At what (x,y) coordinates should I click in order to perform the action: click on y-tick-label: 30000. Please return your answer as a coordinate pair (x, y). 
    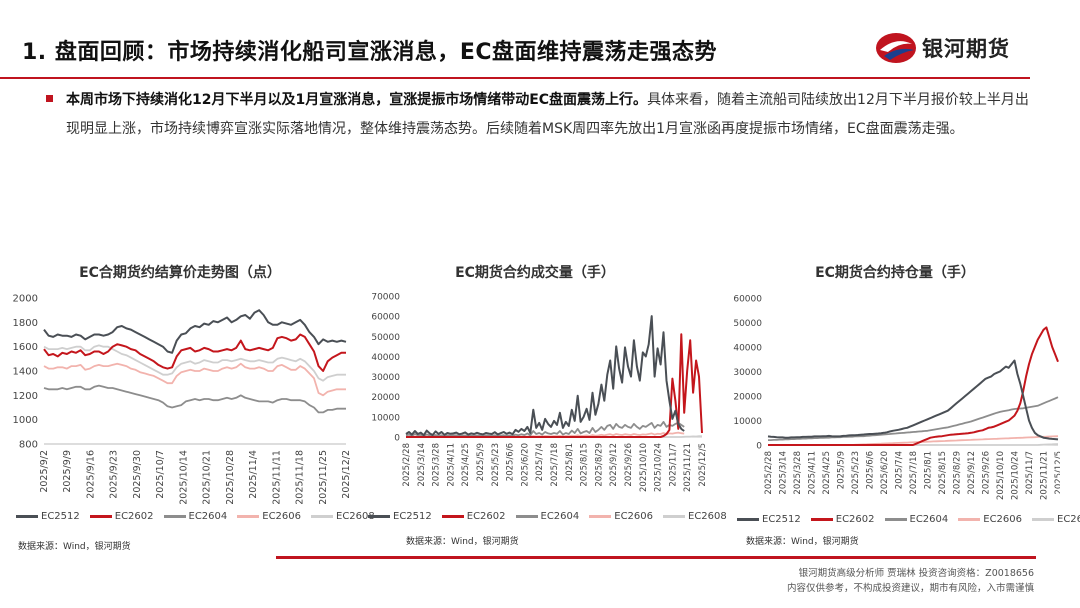
    Looking at the image, I should click on (747, 373).